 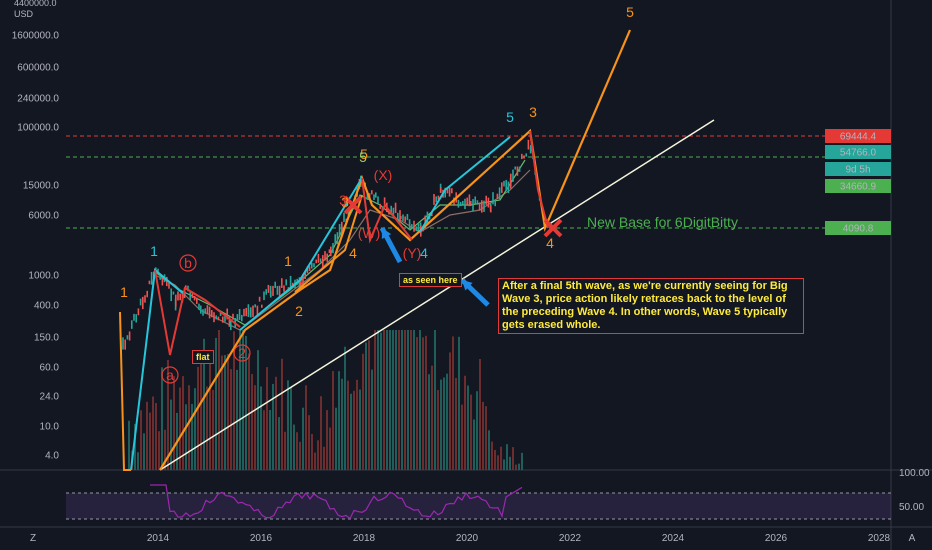 I want to click on wave-label: 1, so click(x=288, y=261).